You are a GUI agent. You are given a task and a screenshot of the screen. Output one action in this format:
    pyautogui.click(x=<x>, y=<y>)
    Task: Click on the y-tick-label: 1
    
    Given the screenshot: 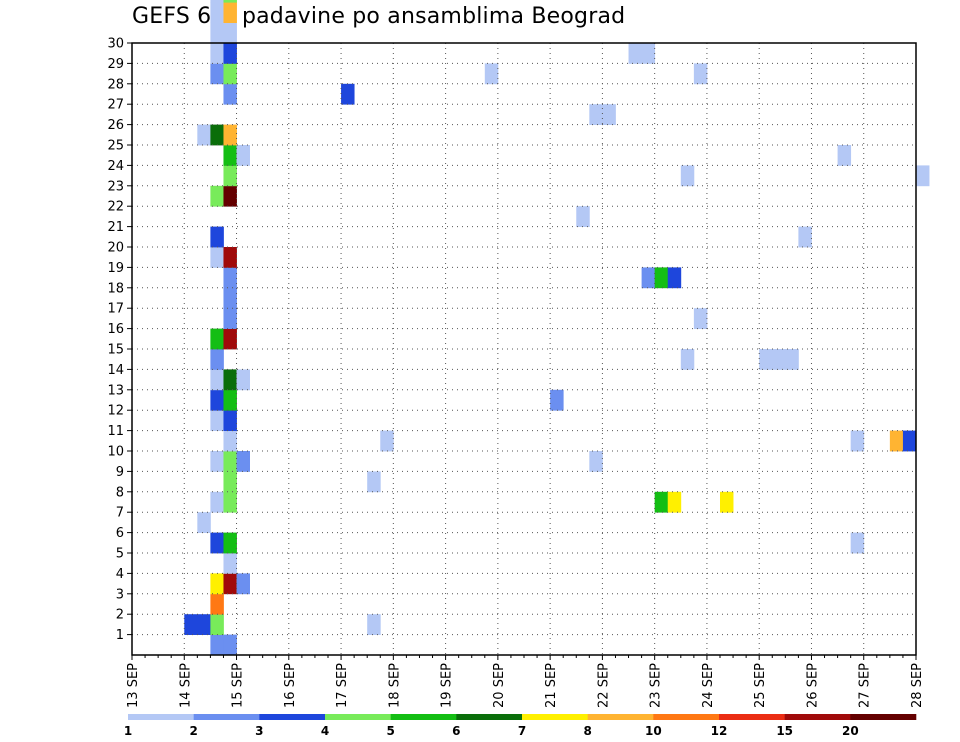 What is the action you would take?
    pyautogui.click(x=120, y=635)
    